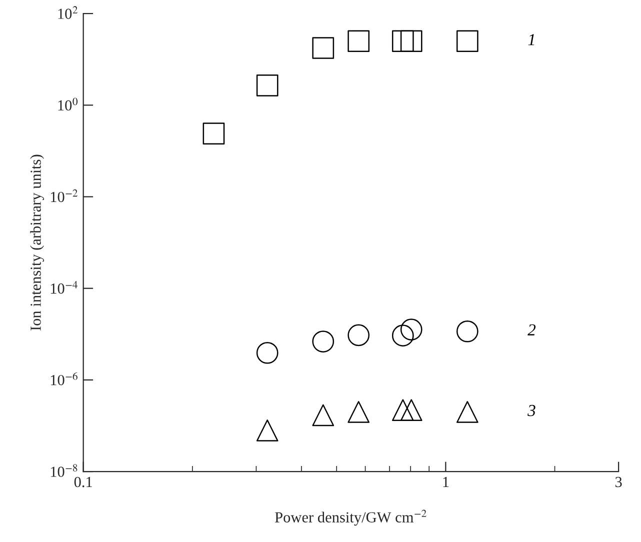 This screenshot has height=542, width=641. I want to click on y-tick-label: 10$^{−4}$, so click(64, 287).